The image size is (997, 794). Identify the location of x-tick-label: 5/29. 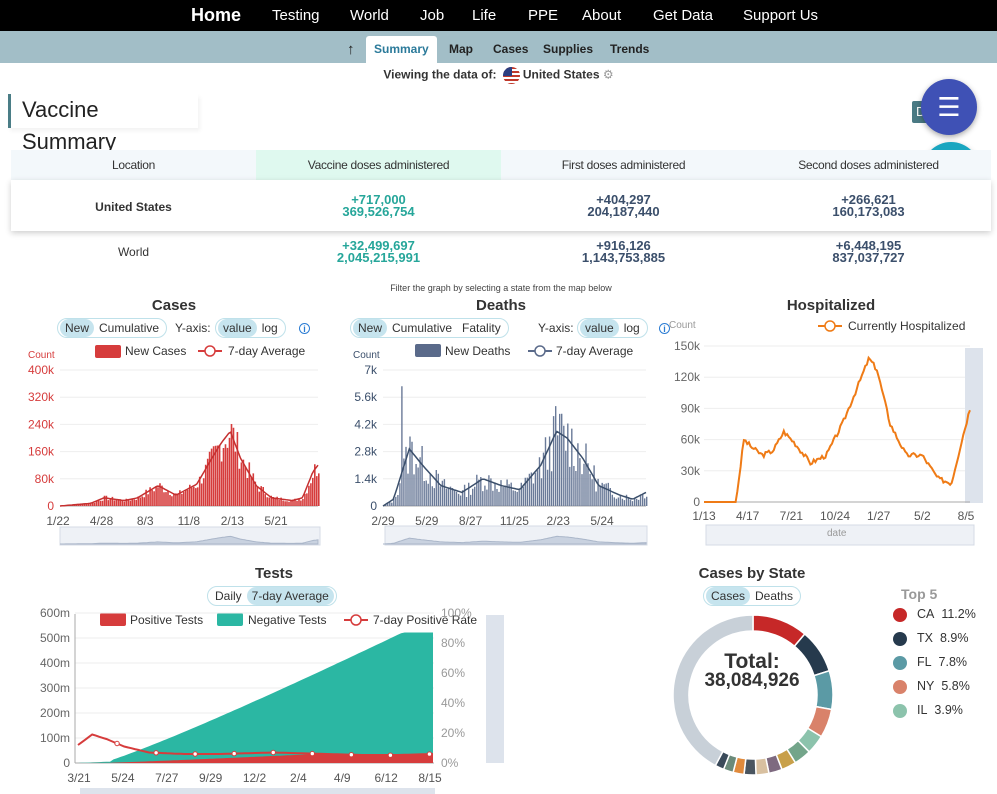
(427, 521).